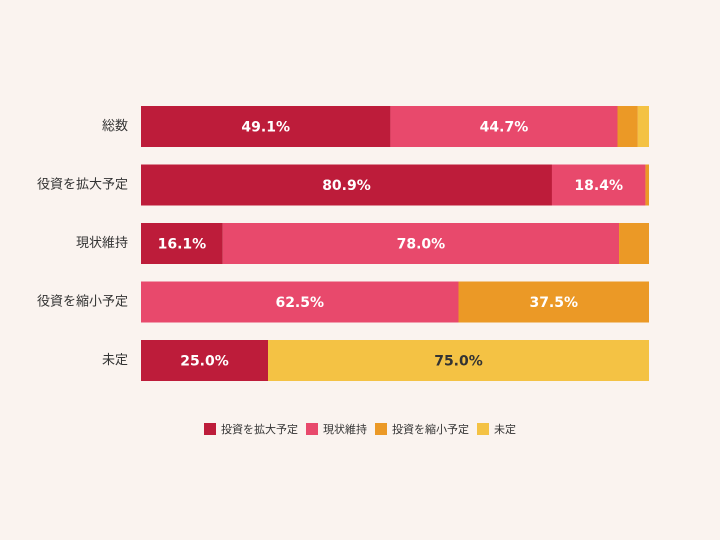 The height and width of the screenshot is (540, 720). Describe the element at coordinates (102, 243) in the screenshot. I see `category-label: 現状維持` at that location.